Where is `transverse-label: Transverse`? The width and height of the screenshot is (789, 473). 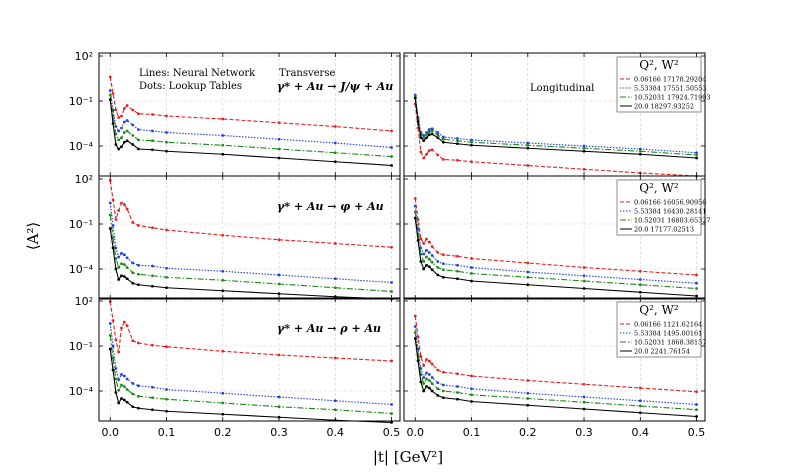
transverse-label: Transverse is located at coordinates (307, 73).